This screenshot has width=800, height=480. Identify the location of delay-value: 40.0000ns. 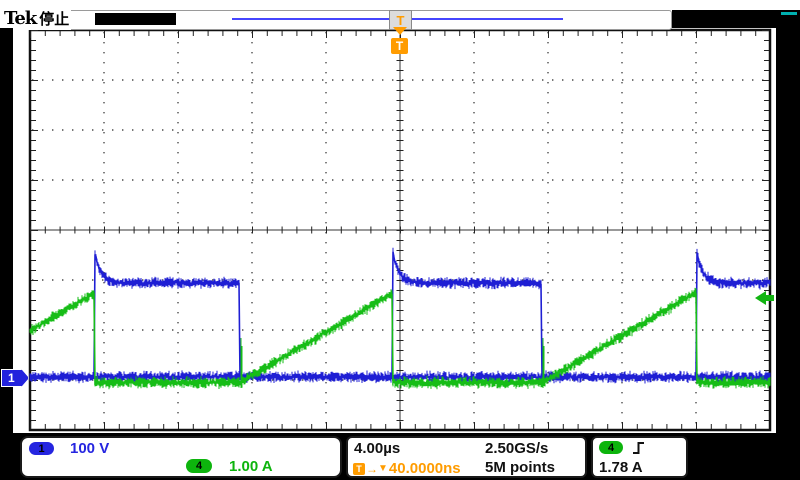
(424, 468).